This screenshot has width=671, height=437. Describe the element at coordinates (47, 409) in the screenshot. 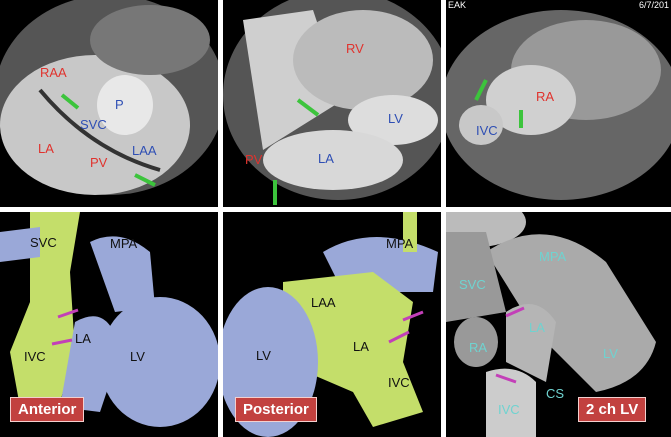

I see `view-tag: Anterior` at that location.